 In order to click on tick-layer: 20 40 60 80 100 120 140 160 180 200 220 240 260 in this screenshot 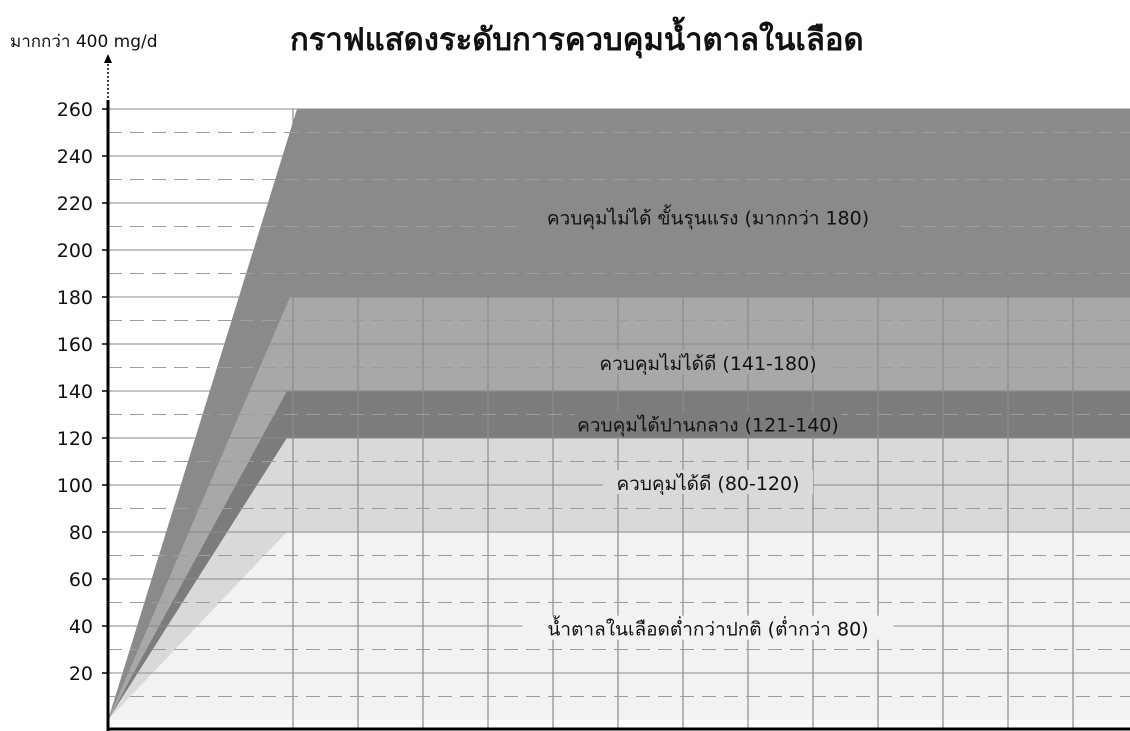, I will do `click(82, 392)`.